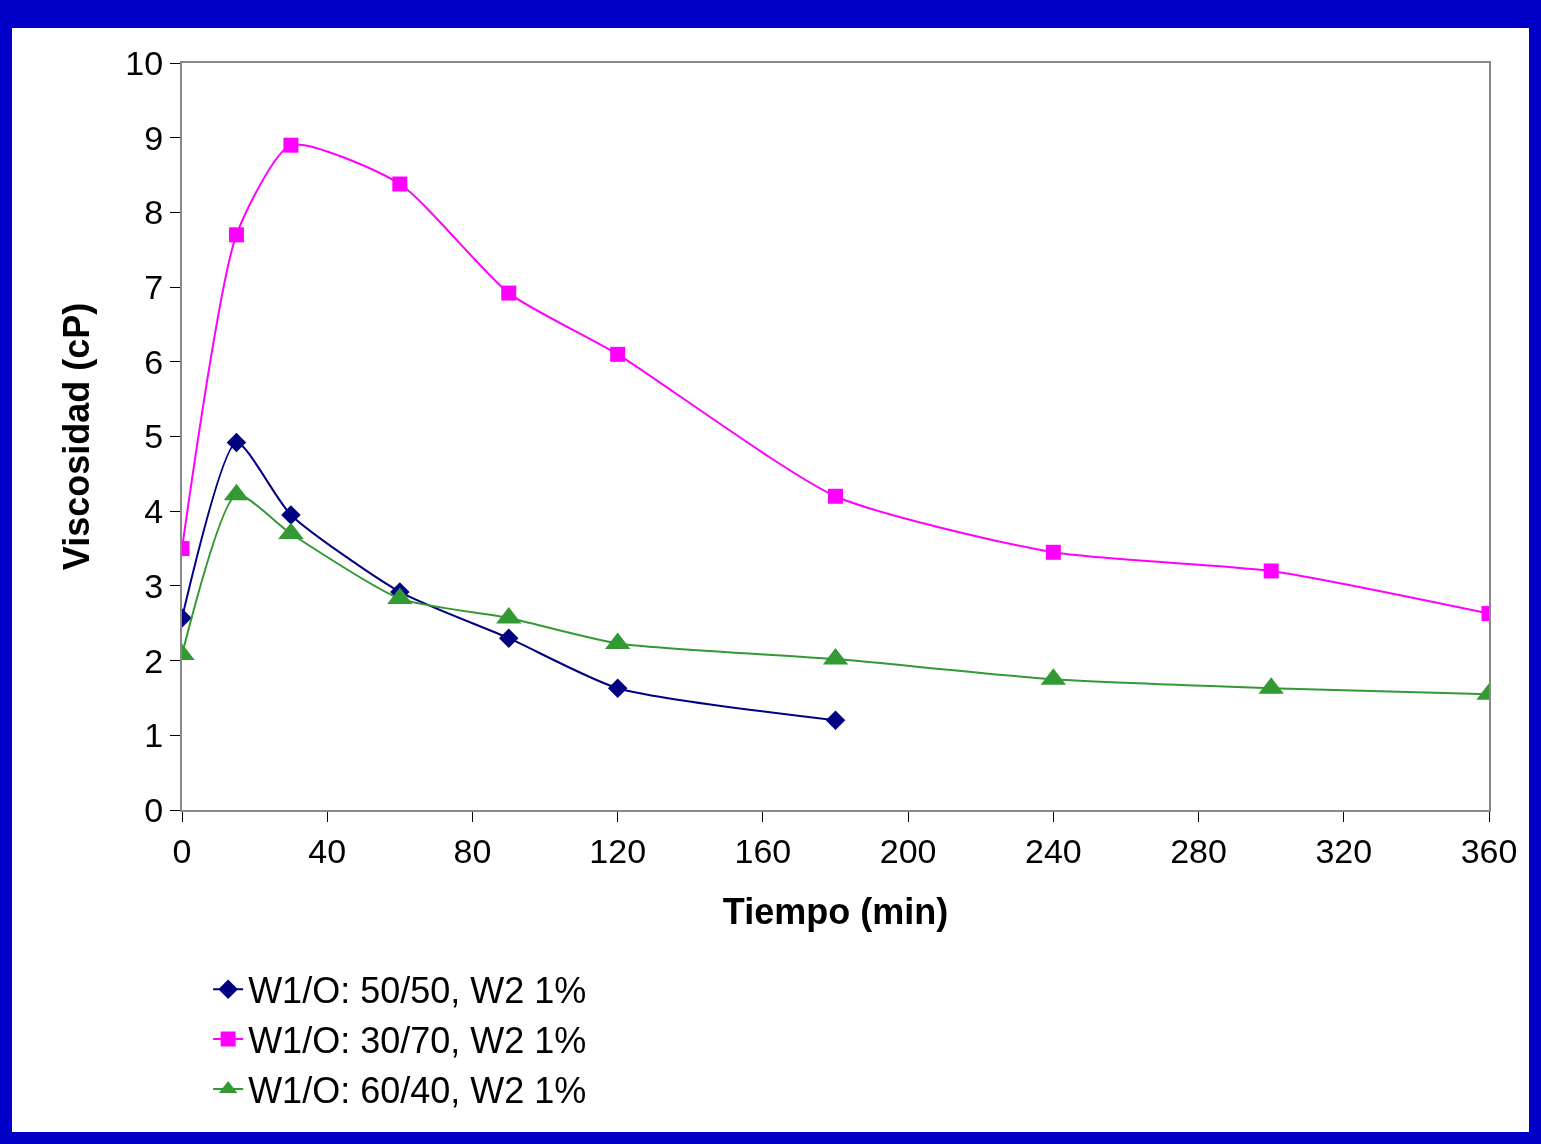 Image resolution: width=1541 pixels, height=1144 pixels. I want to click on y-tick-label: 9, so click(154, 137).